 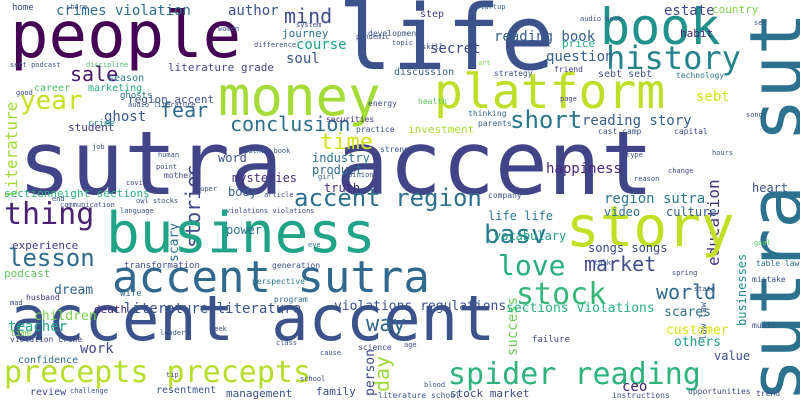 What do you see at coordinates (620, 264) in the screenshot?
I see `word: market` at bounding box center [620, 264].